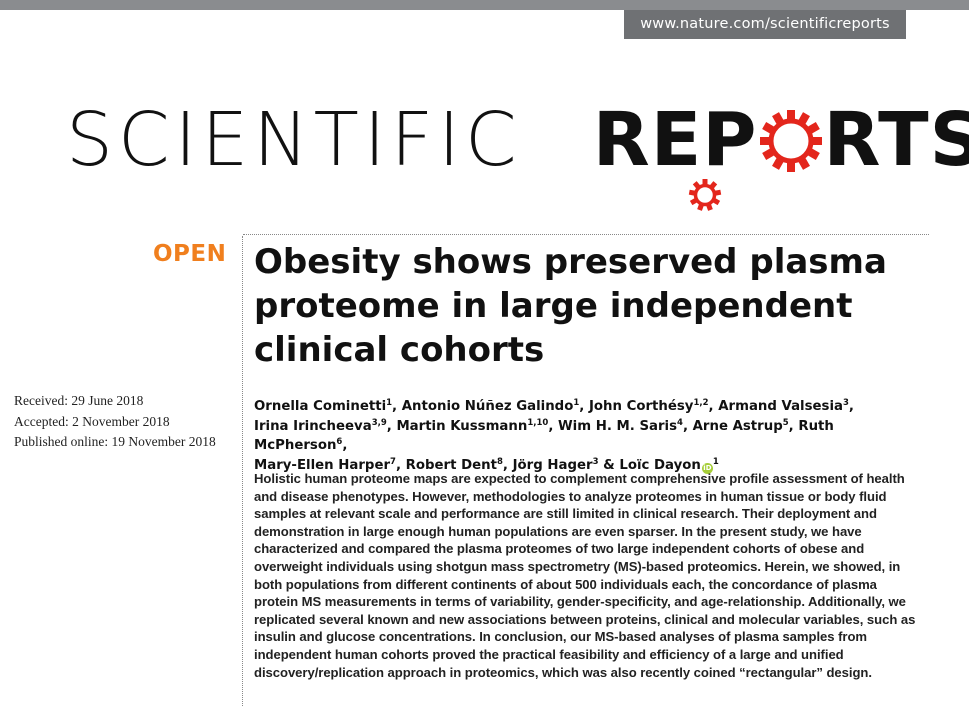 This screenshot has width=969, height=706. What do you see at coordinates (499, 461) in the screenshot?
I see `affiliation-mark: 8` at bounding box center [499, 461].